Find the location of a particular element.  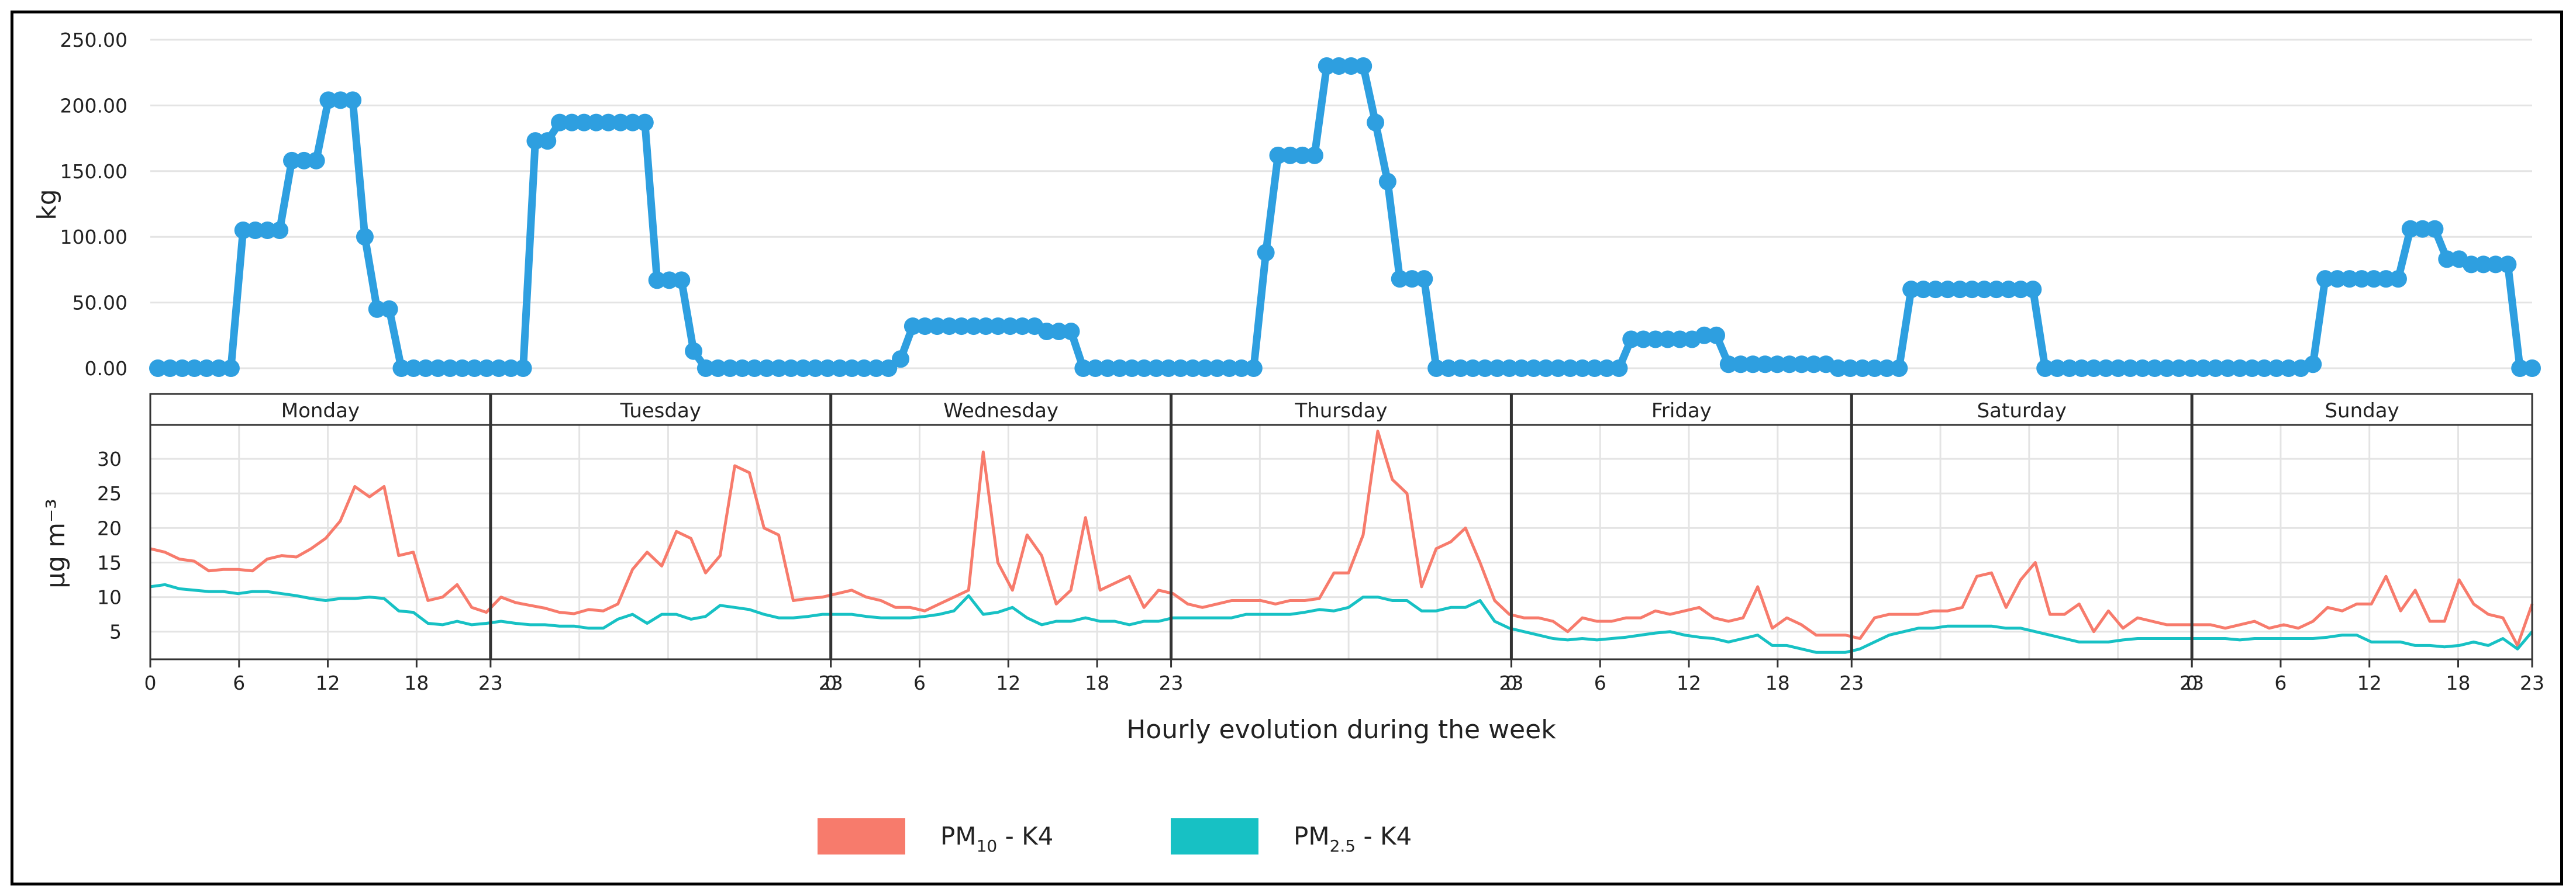

kg-tick-label: 200.00 is located at coordinates (93, 105).